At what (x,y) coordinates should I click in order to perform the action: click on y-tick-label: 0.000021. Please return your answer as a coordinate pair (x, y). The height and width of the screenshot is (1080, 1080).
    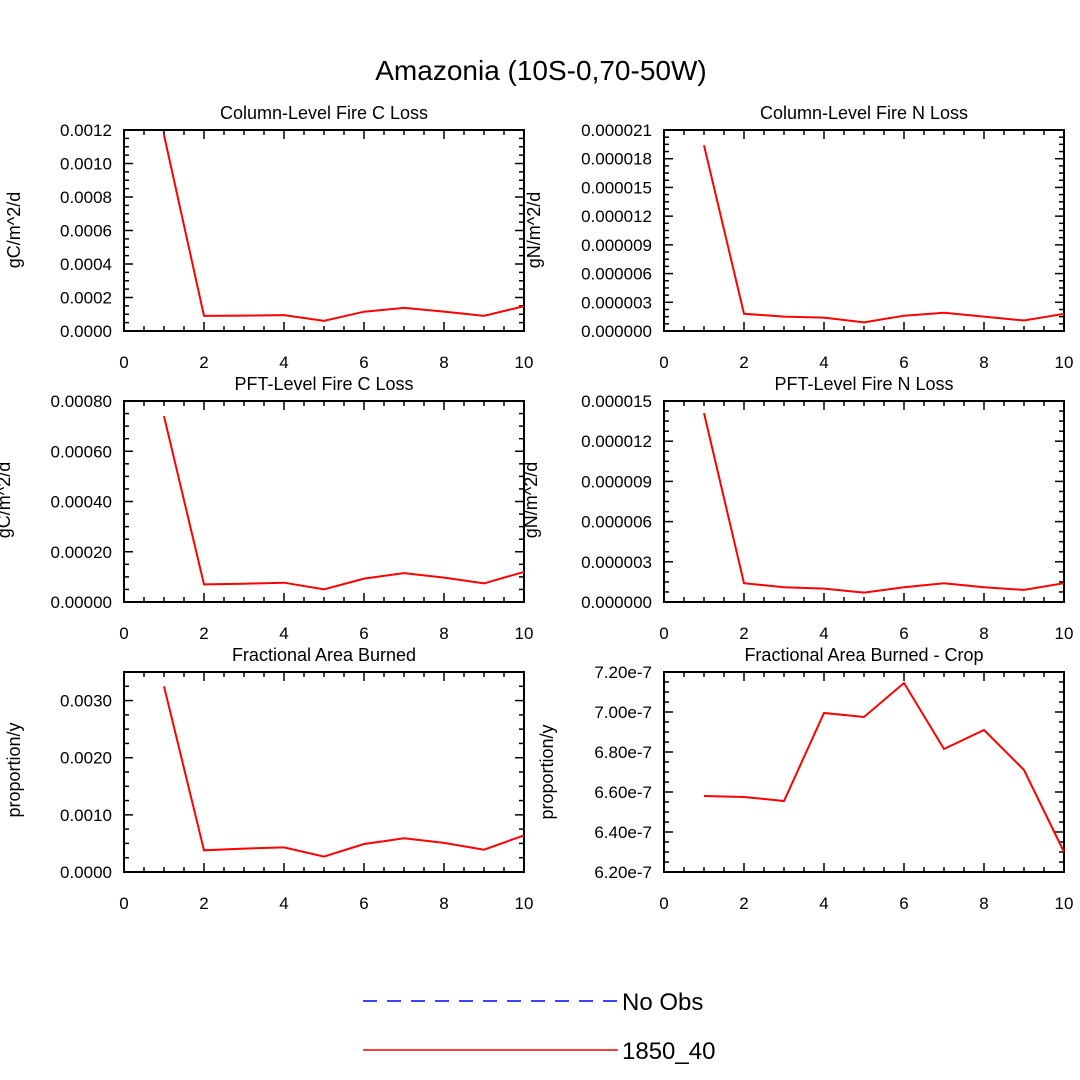
    Looking at the image, I should click on (616, 130).